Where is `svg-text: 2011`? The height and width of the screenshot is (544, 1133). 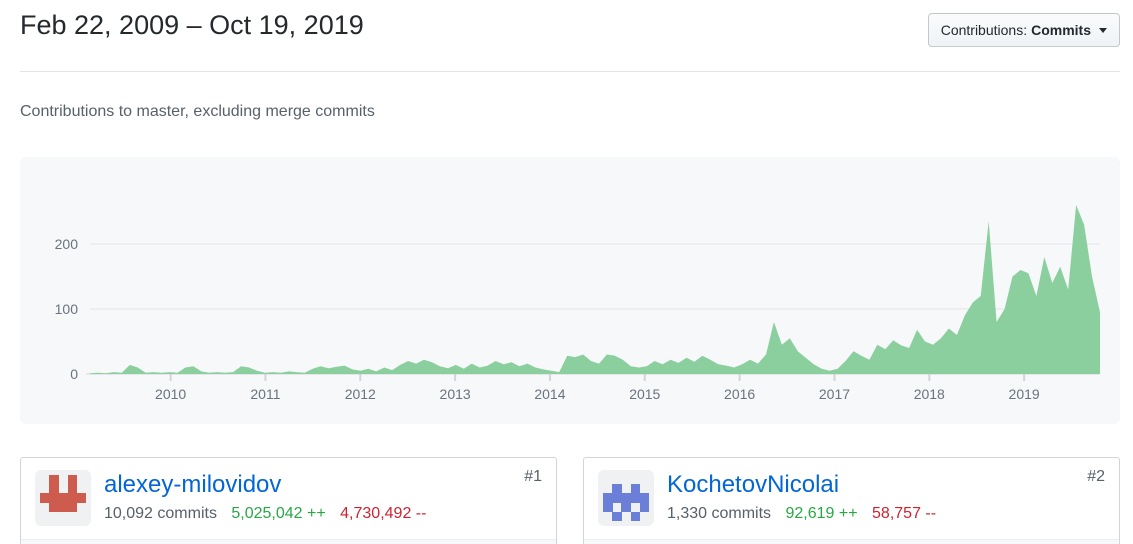 svg-text: 2011 is located at coordinates (265, 394).